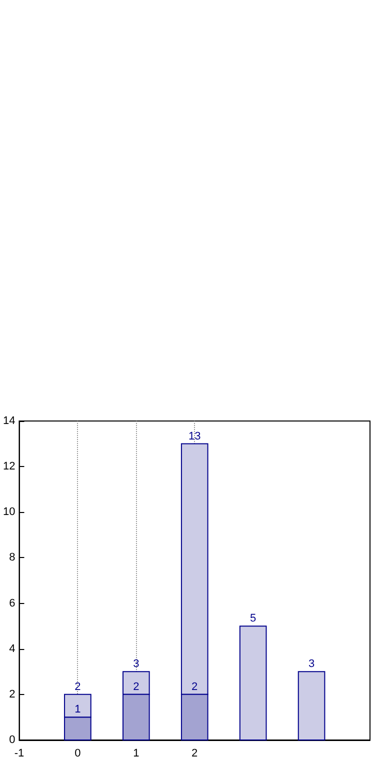  Describe the element at coordinates (9, 466) in the screenshot. I see `y-tick-label: 12` at that location.